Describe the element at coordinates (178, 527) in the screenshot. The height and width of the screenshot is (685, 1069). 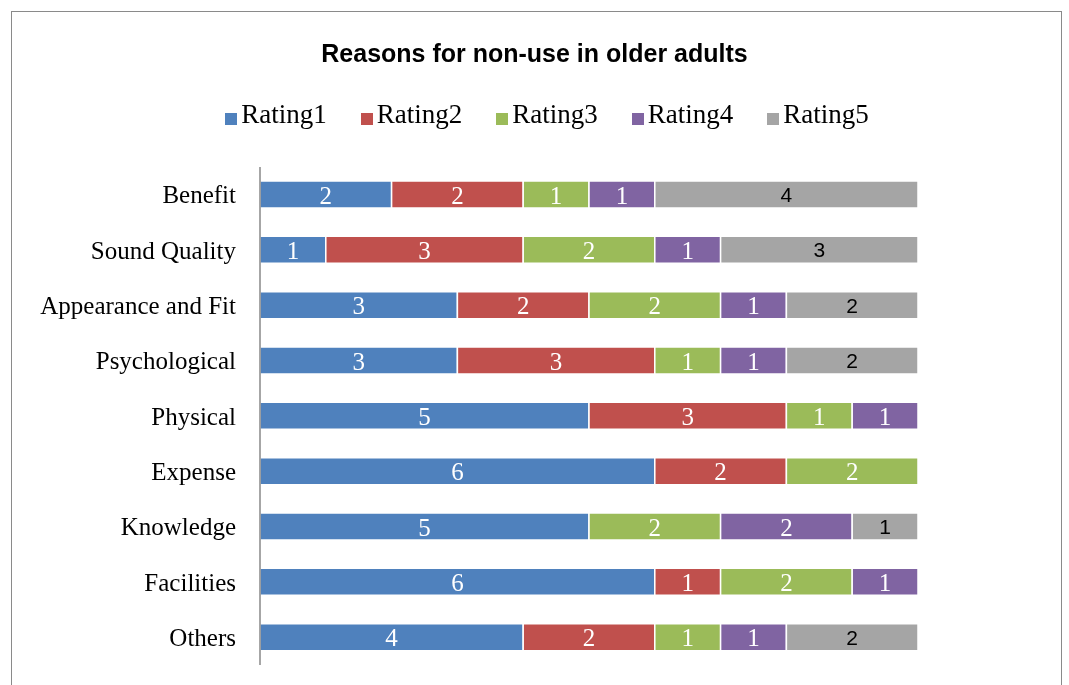
I see `y-tick-label: Knowledge` at that location.